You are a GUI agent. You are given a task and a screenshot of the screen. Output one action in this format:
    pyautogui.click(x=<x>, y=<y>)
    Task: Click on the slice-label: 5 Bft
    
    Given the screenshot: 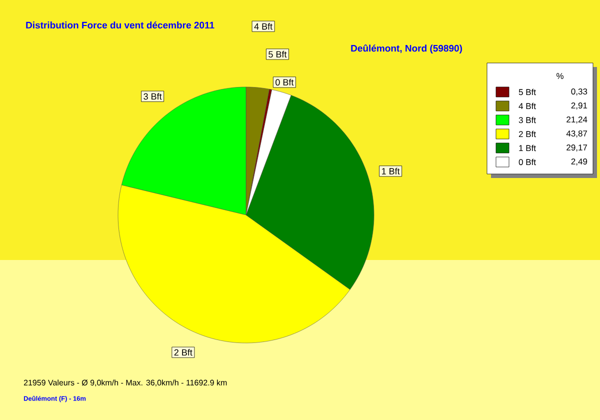 What is the action you would take?
    pyautogui.click(x=277, y=54)
    